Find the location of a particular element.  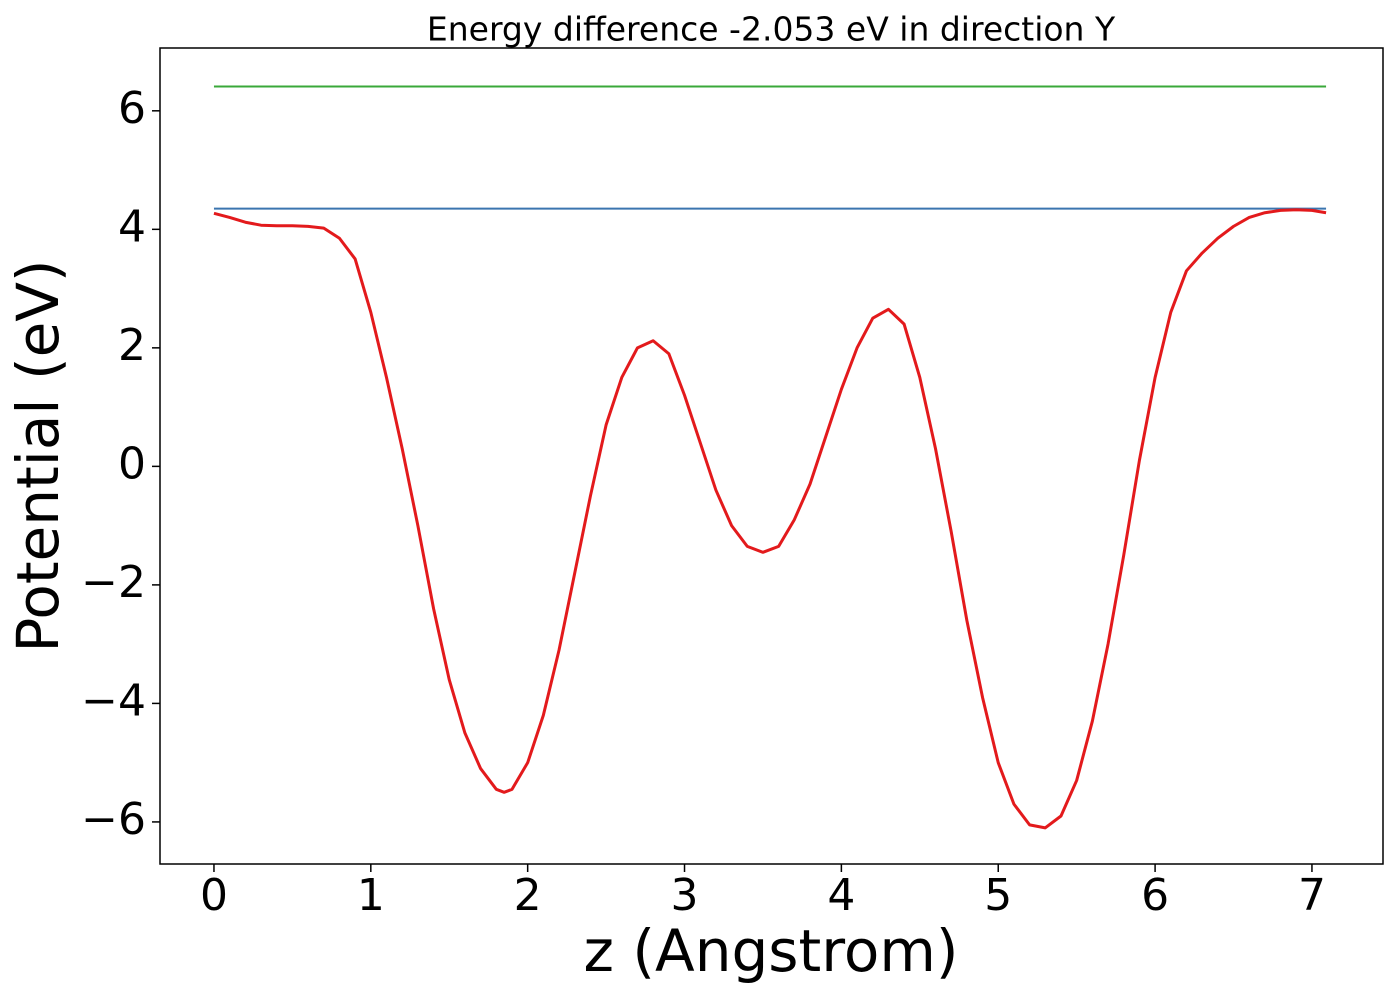

x-tick-label: 0 is located at coordinates (214, 895).